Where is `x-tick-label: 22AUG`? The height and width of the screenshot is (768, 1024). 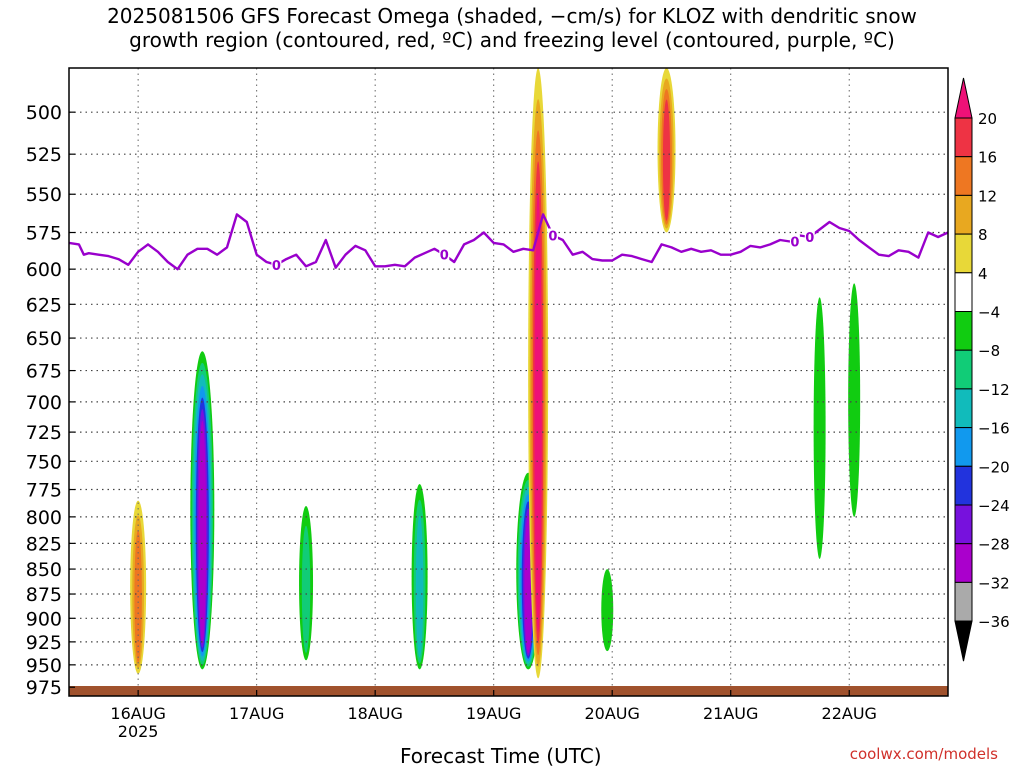 x-tick-label: 22AUG is located at coordinates (849, 713).